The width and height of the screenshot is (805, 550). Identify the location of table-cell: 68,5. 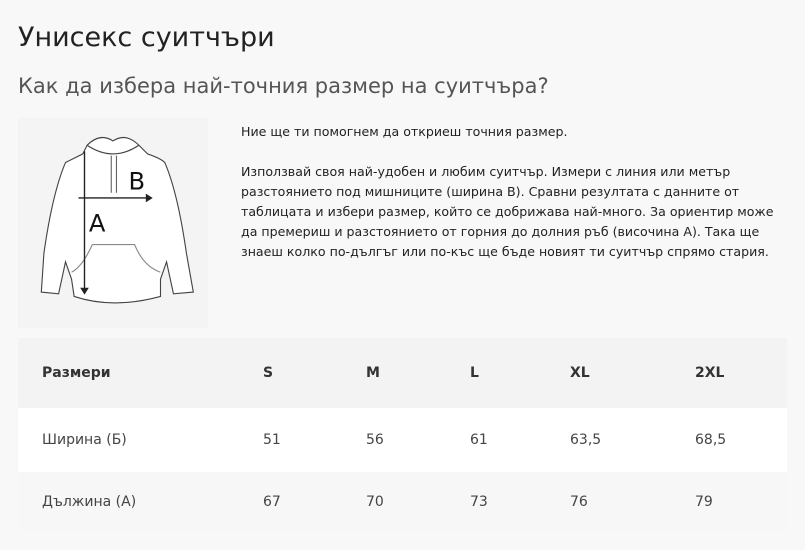
(711, 440).